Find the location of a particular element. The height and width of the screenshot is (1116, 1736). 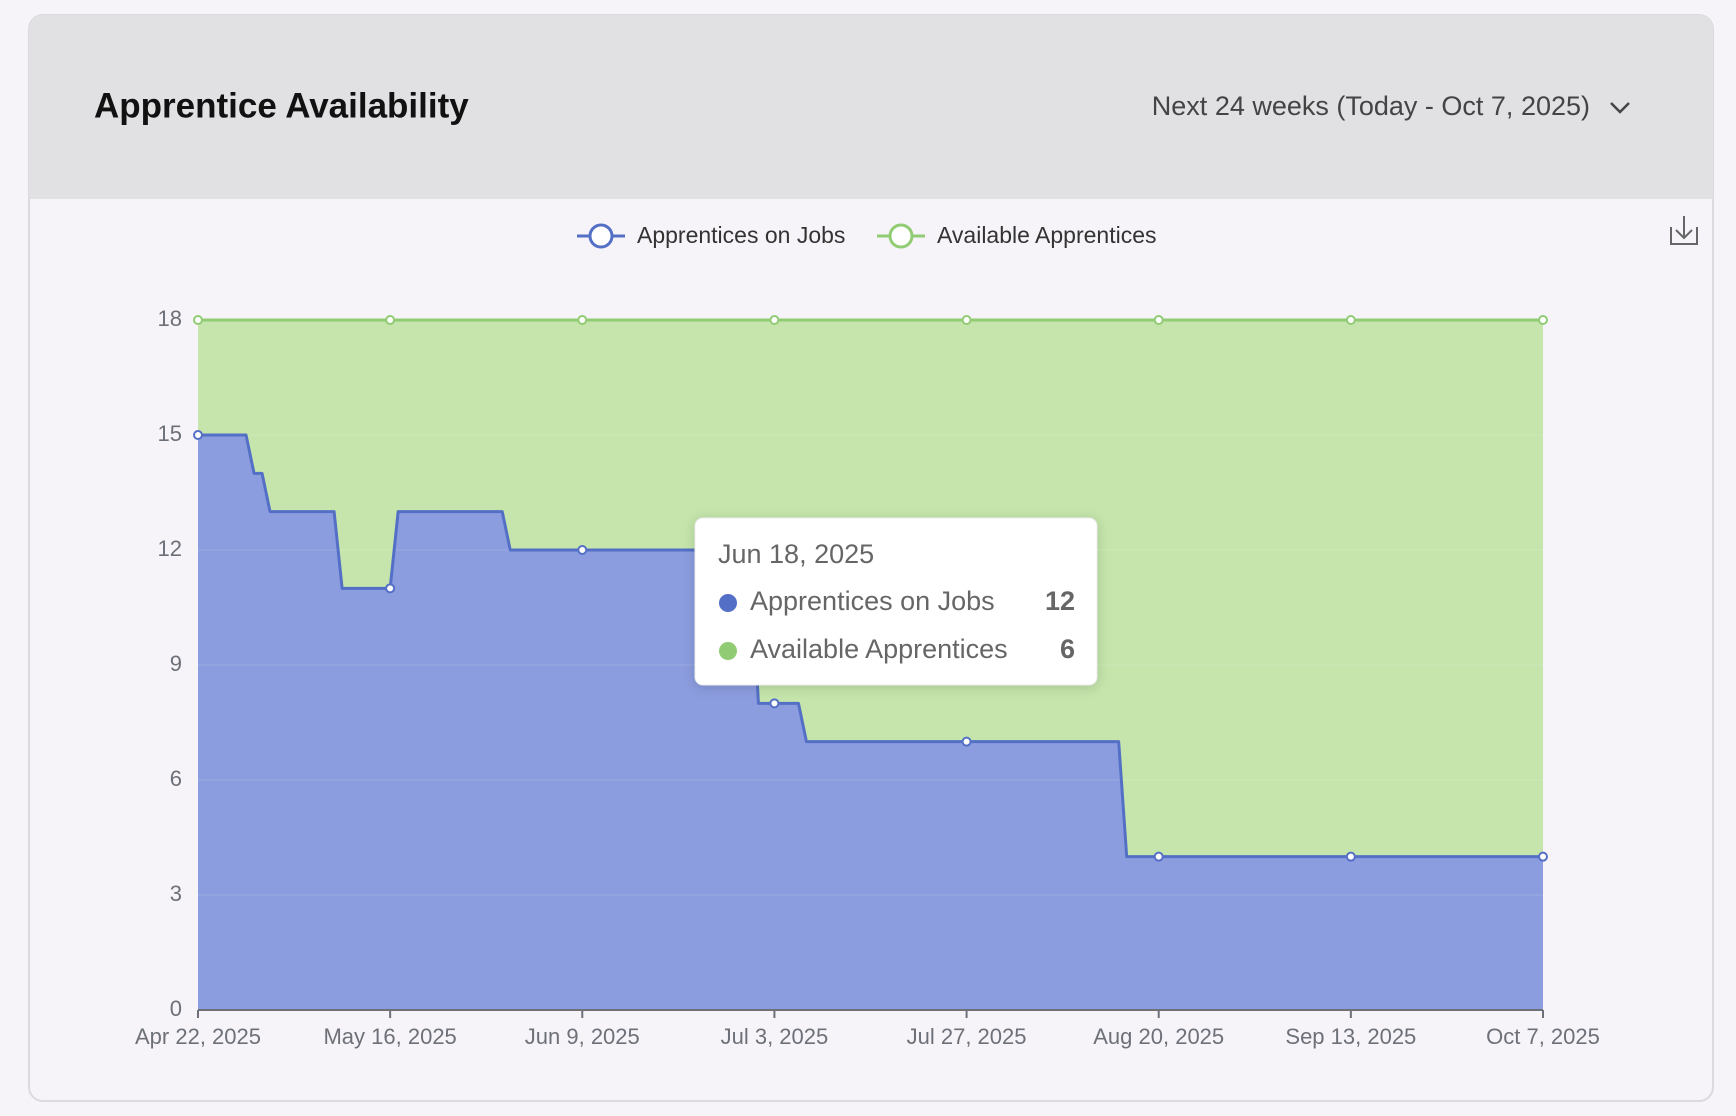

download-button is located at coordinates (1684, 230).